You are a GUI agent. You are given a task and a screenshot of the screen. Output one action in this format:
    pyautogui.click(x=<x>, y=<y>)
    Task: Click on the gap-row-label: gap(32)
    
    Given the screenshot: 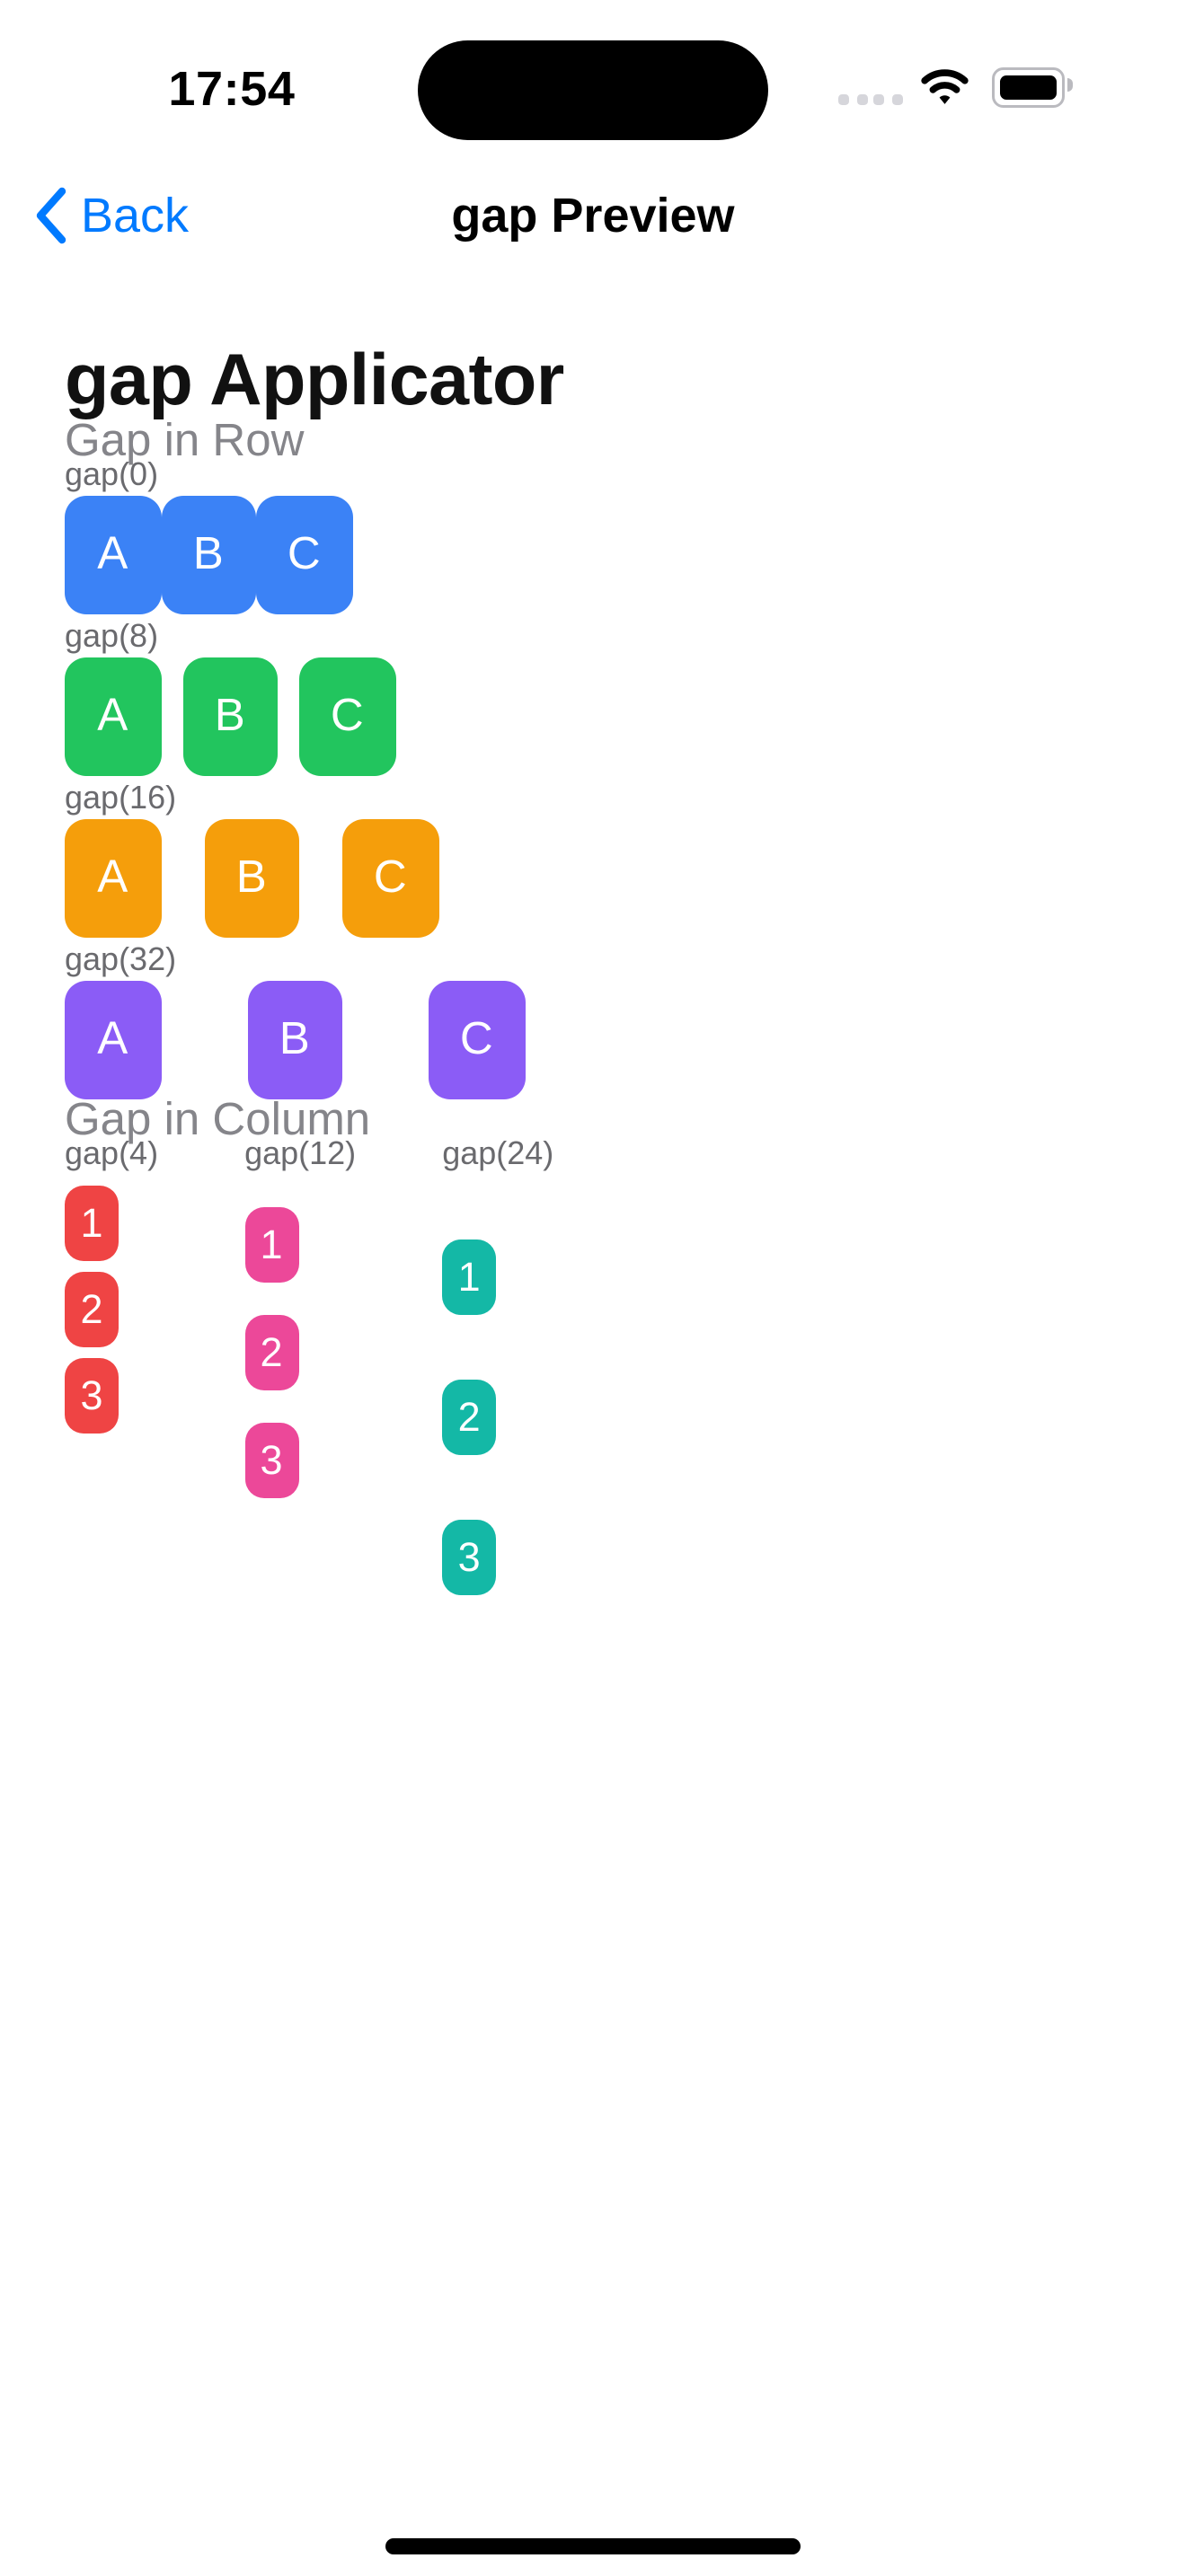 What is the action you would take?
    pyautogui.click(x=121, y=959)
    